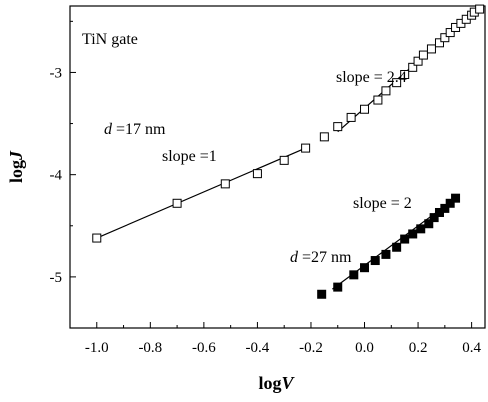 The image size is (488, 402). I want to click on annotation-slope-1: slope =1, so click(189, 156).